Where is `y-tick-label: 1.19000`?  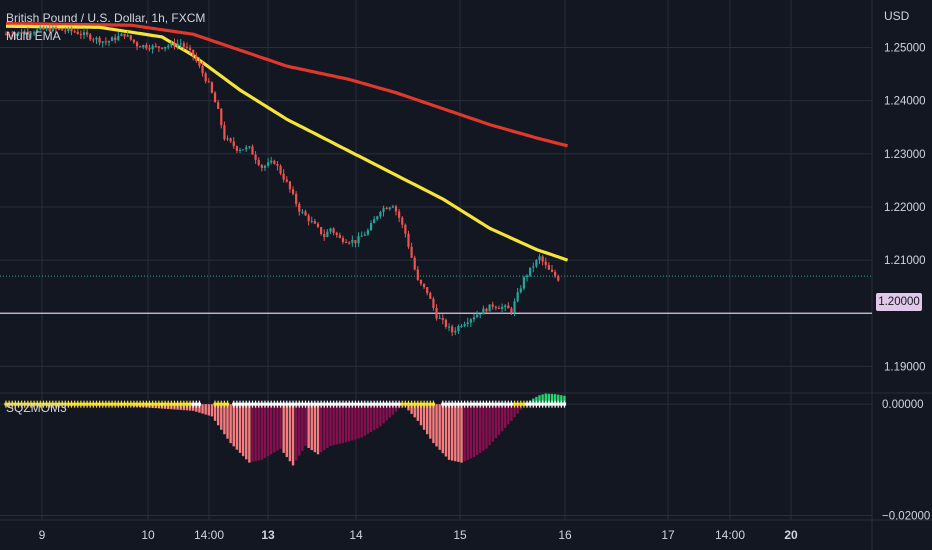
y-tick-label: 1.19000 is located at coordinates (905, 367).